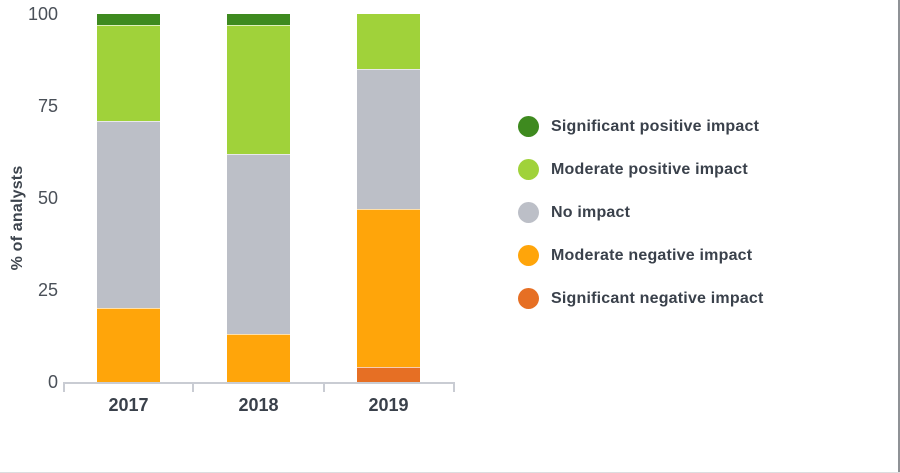 The width and height of the screenshot is (900, 473). I want to click on legend-item: Moderate positive impact, so click(641, 169).